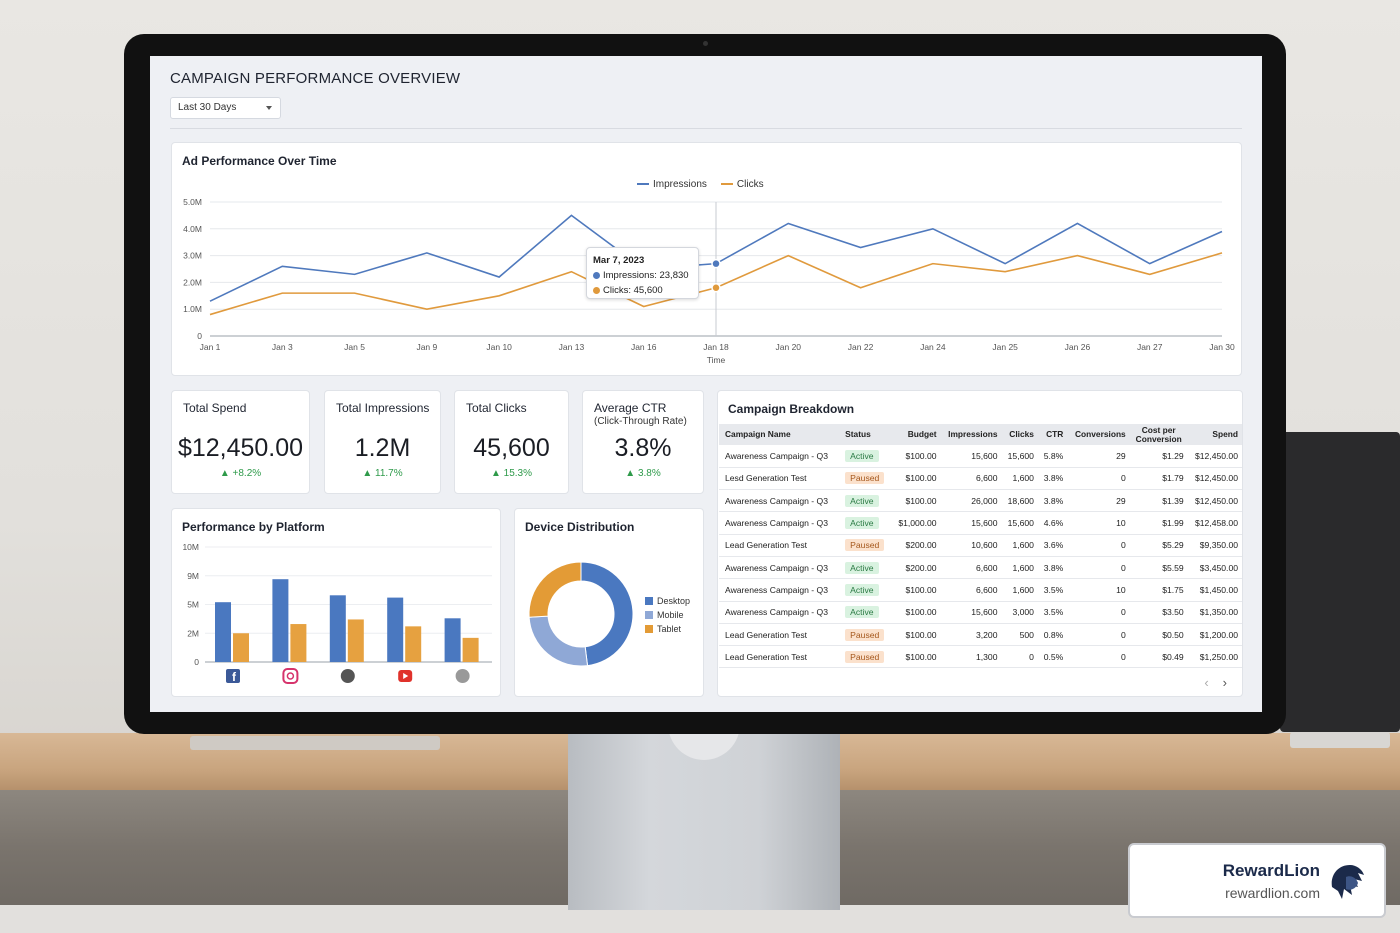 Image resolution: width=1400 pixels, height=933 pixels. Describe the element at coordinates (971, 501) in the screenshot. I see `table-cell: 26,000` at that location.